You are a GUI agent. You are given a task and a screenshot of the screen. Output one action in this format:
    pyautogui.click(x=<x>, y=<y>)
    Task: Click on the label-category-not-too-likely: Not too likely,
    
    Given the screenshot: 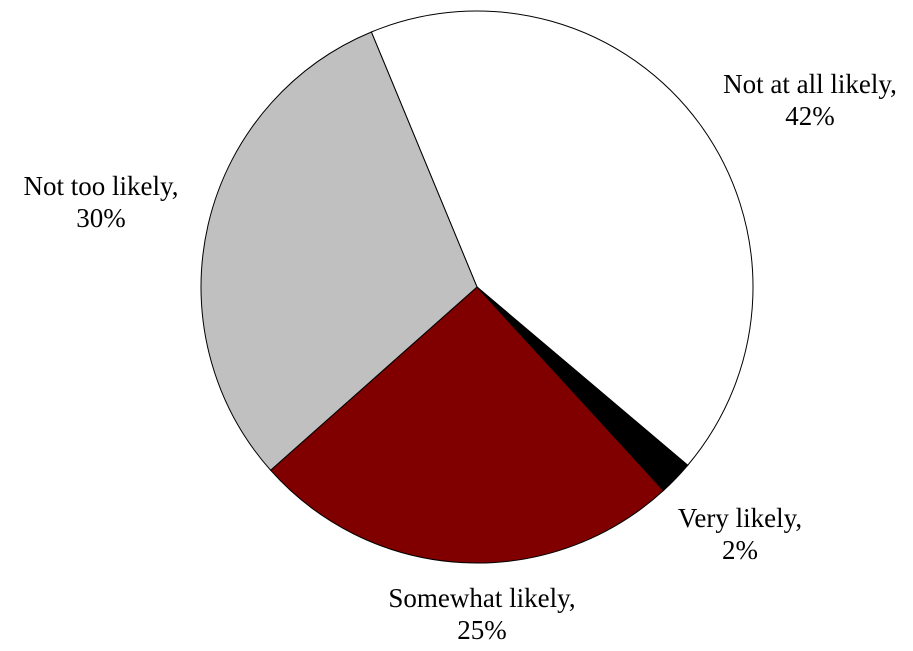 What is the action you would take?
    pyautogui.click(x=101, y=186)
    